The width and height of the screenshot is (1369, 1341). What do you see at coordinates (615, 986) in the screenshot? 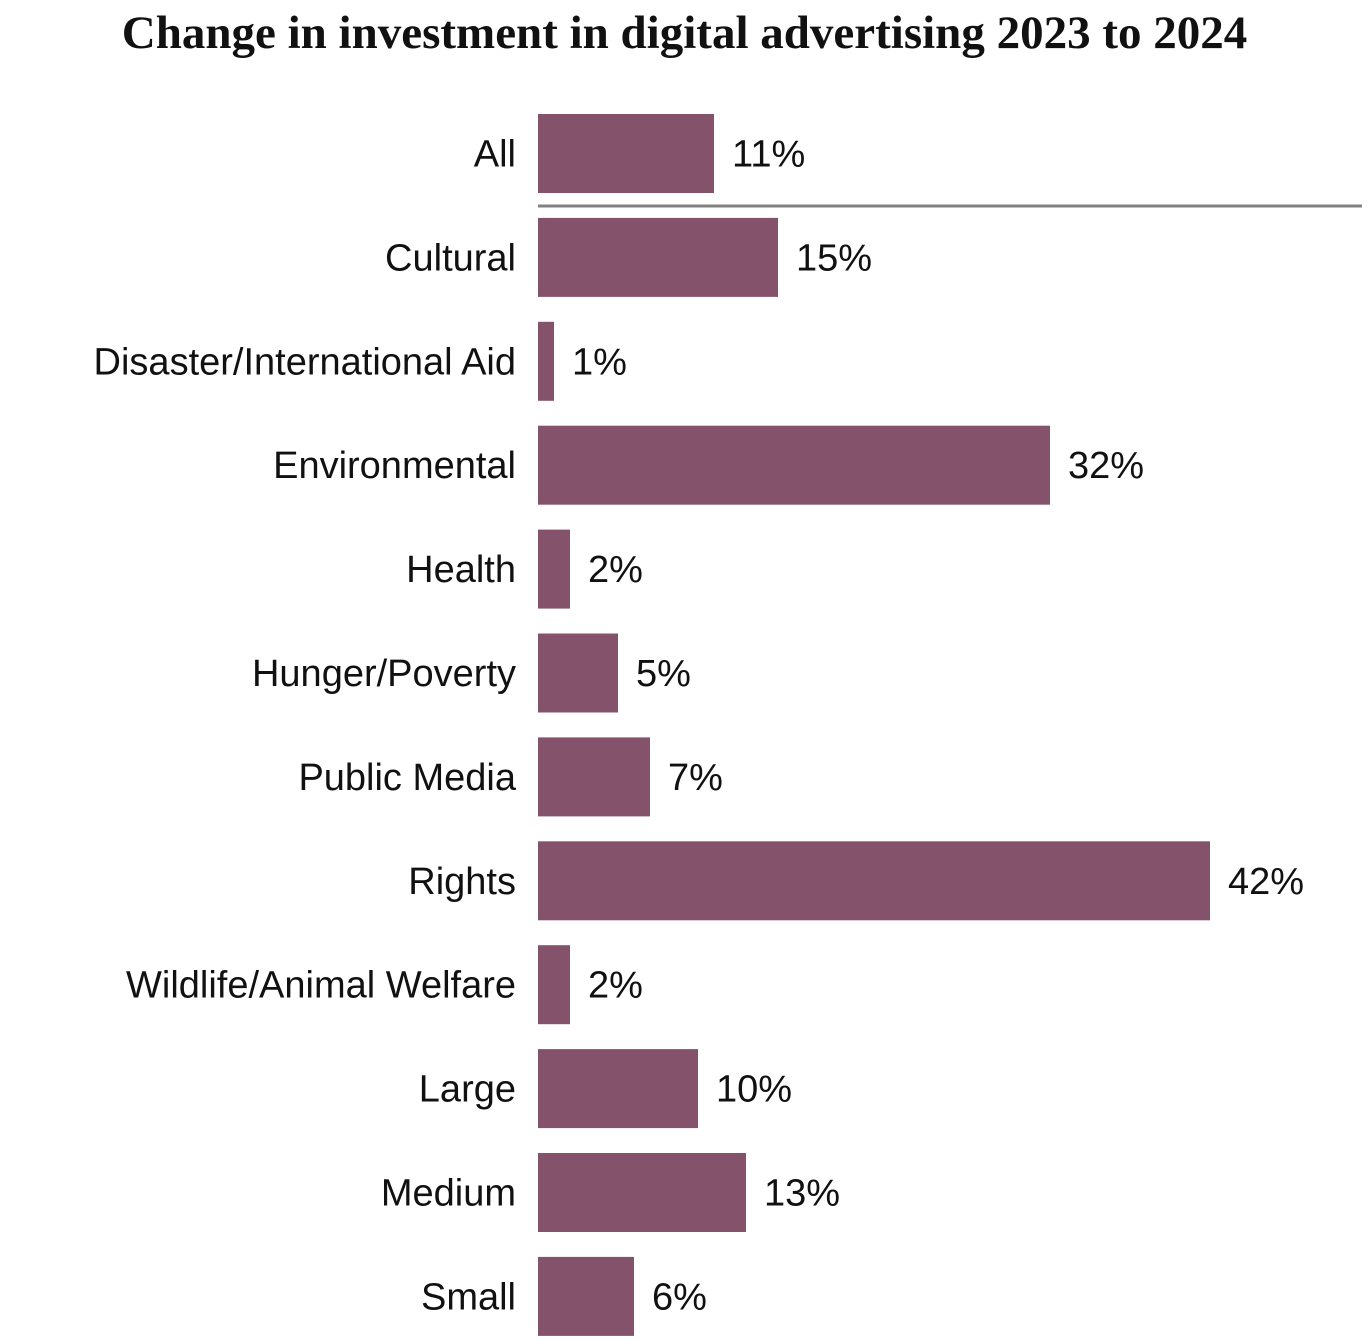
I see `value-label-wildlife-animal-welfare: 2%` at bounding box center [615, 986].